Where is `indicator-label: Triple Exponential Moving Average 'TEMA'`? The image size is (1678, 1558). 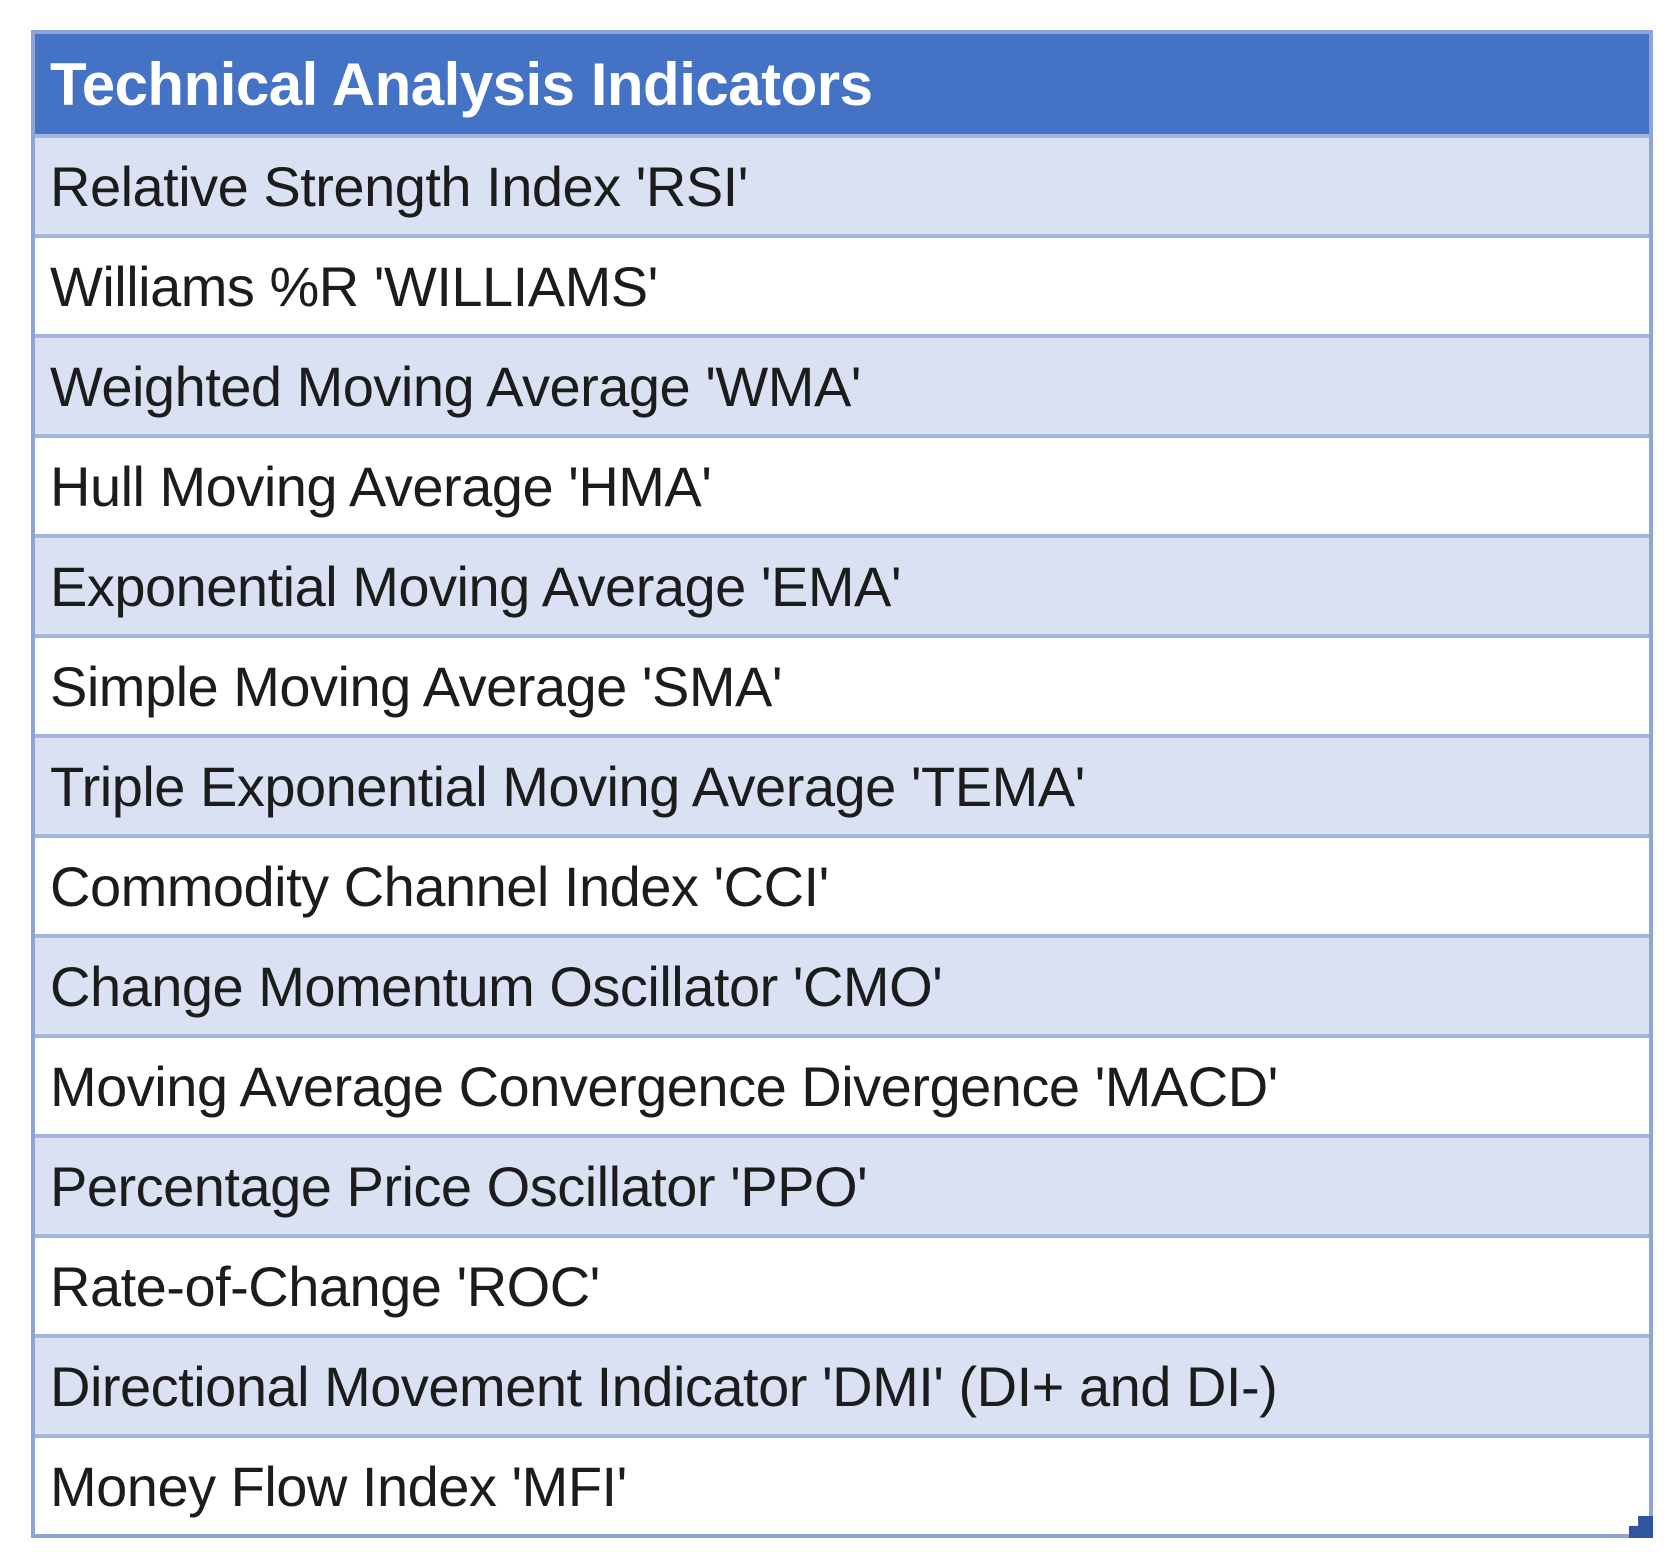
indicator-label: Triple Exponential Moving Average 'TEMA' is located at coordinates (567, 786).